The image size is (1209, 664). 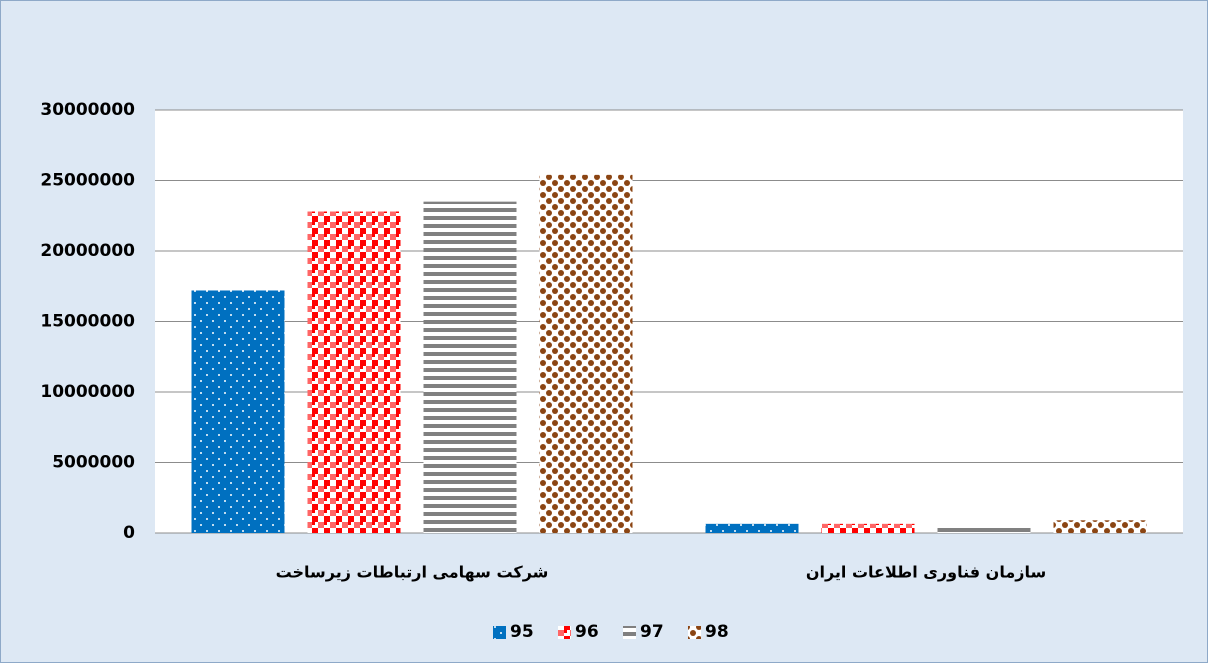 I want to click on legend-label: 97, so click(x=652, y=632).